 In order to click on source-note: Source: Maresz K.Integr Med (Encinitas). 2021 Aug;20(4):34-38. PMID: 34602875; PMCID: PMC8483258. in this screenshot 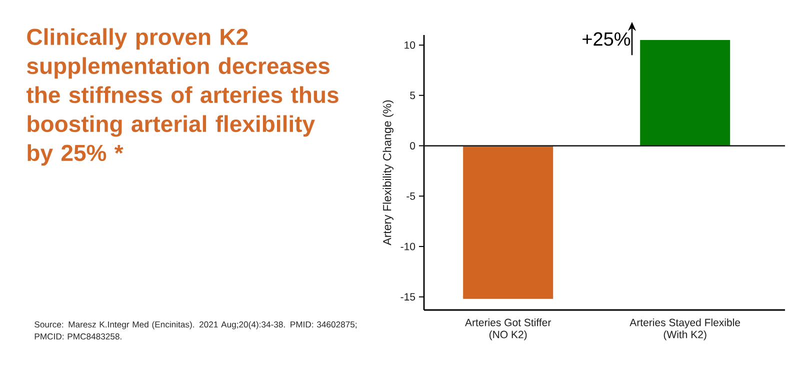, I will do `click(195, 330)`.